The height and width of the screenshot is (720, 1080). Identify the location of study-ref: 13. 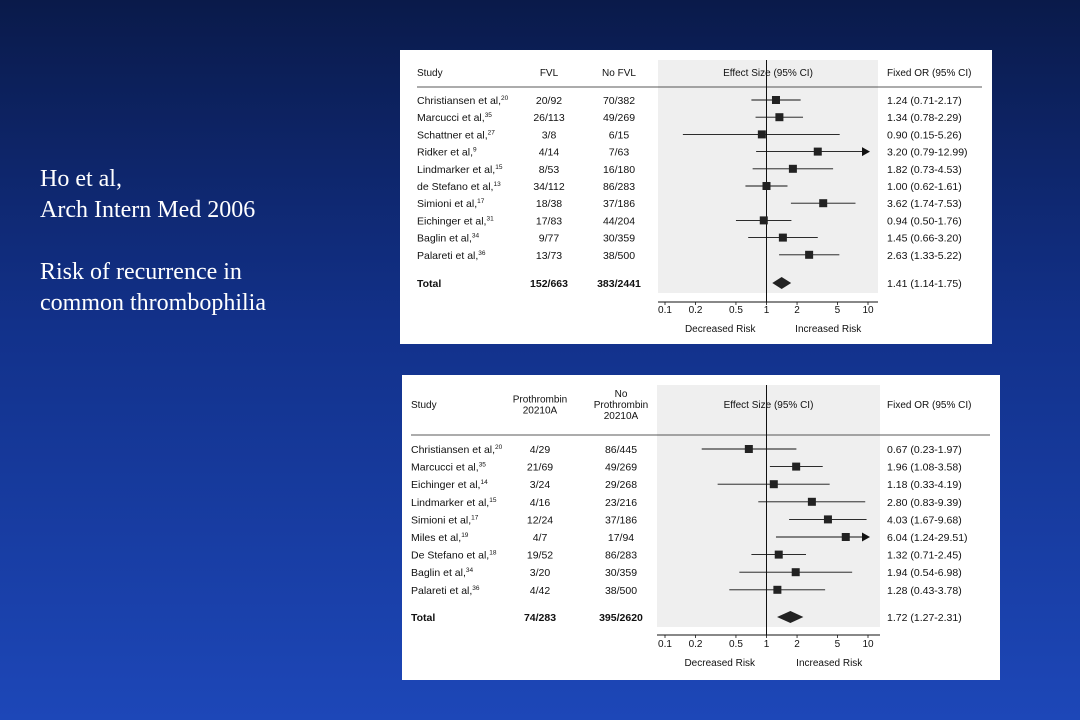
(497, 184).